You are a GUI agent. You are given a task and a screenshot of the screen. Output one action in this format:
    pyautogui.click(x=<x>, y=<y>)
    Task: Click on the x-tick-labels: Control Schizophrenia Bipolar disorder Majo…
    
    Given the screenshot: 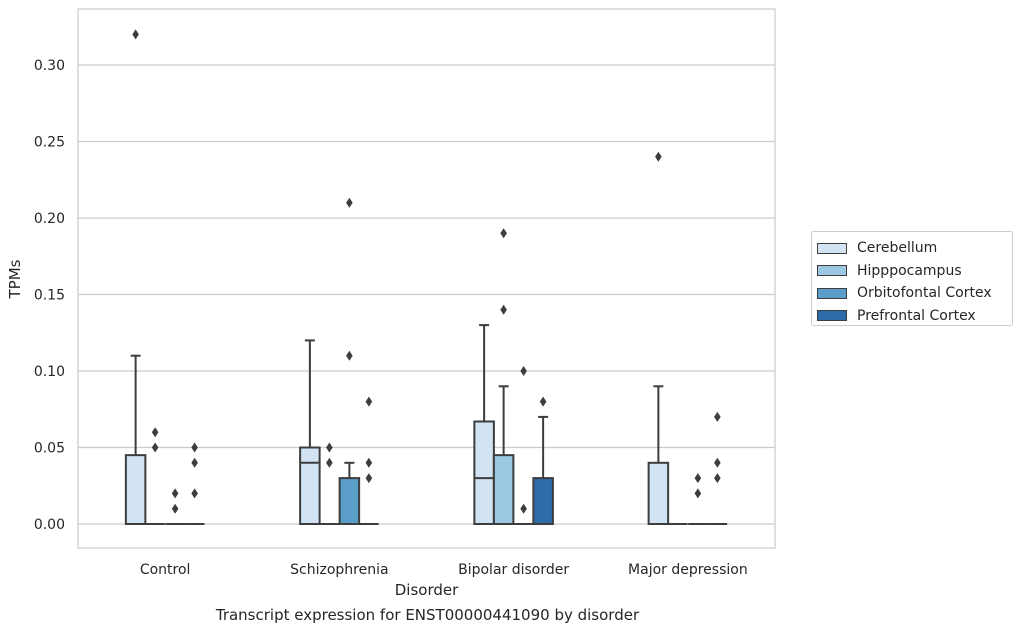 What is the action you would take?
    pyautogui.click(x=444, y=570)
    